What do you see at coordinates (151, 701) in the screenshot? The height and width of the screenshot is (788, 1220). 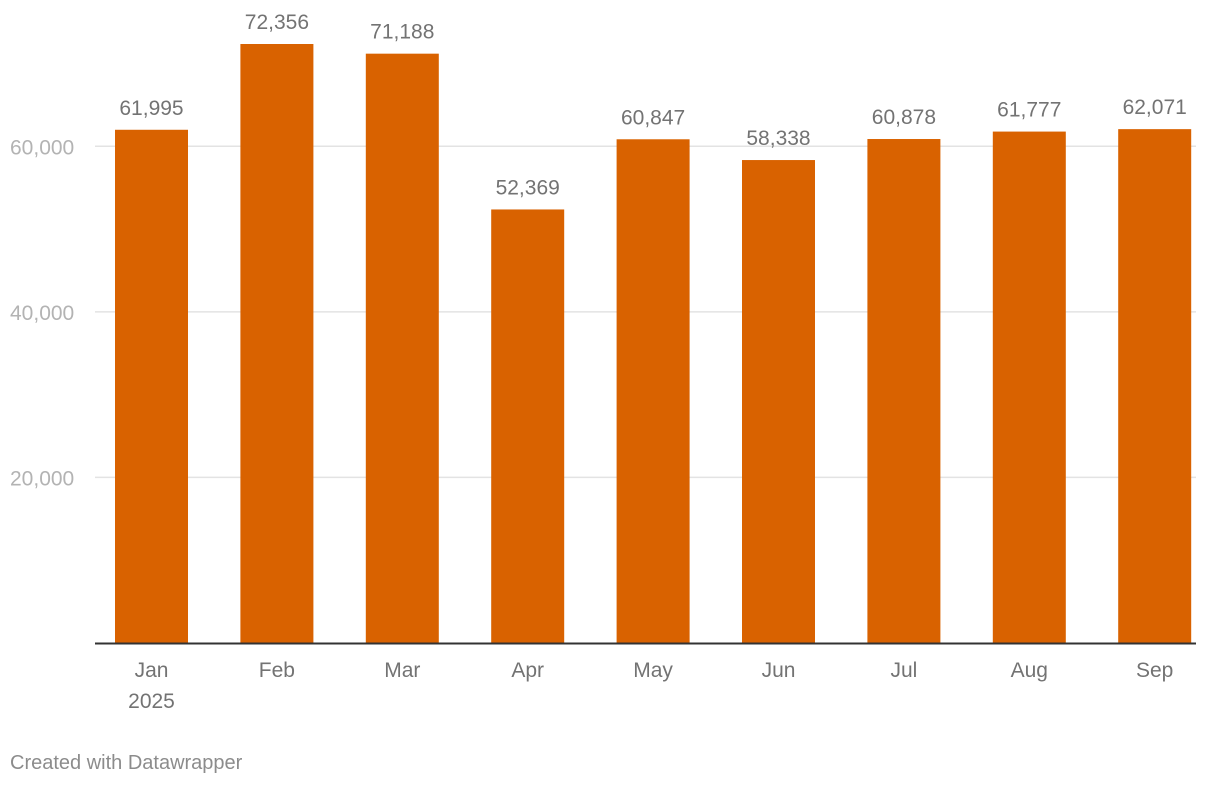 I see `x-tick-sublabel: 2025` at bounding box center [151, 701].